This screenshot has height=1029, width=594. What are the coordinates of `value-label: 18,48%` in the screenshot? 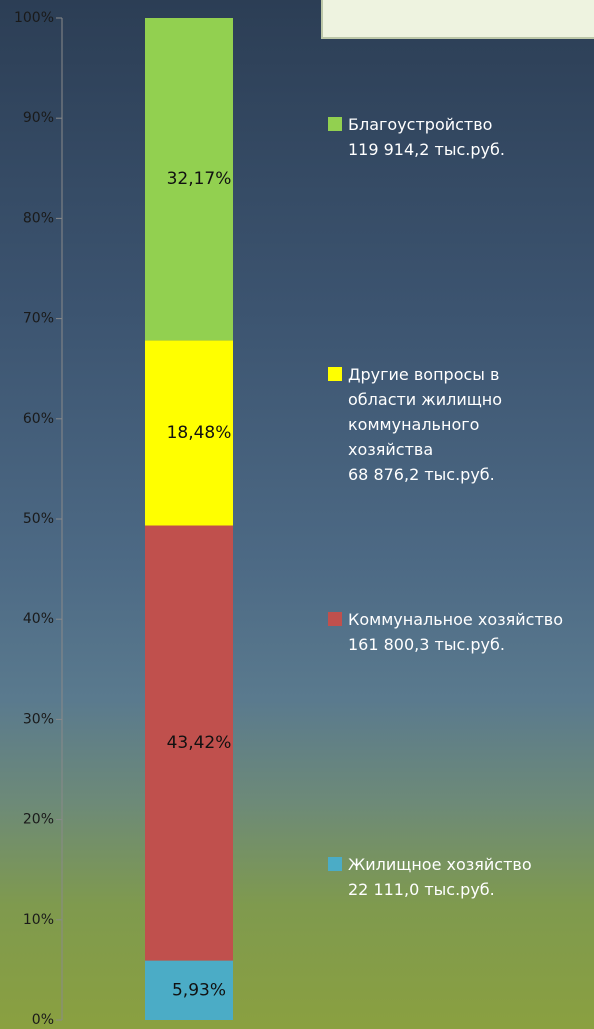 It's located at (199, 433).